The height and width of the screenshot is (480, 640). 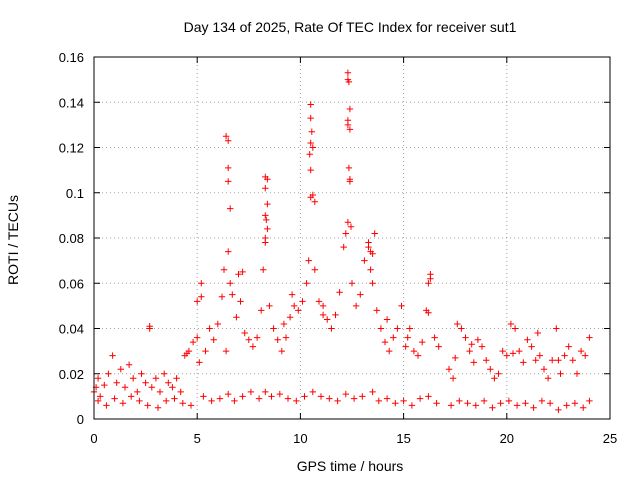 What do you see at coordinates (71, 102) in the screenshot?
I see `y-tick-label: 0.14` at bounding box center [71, 102].